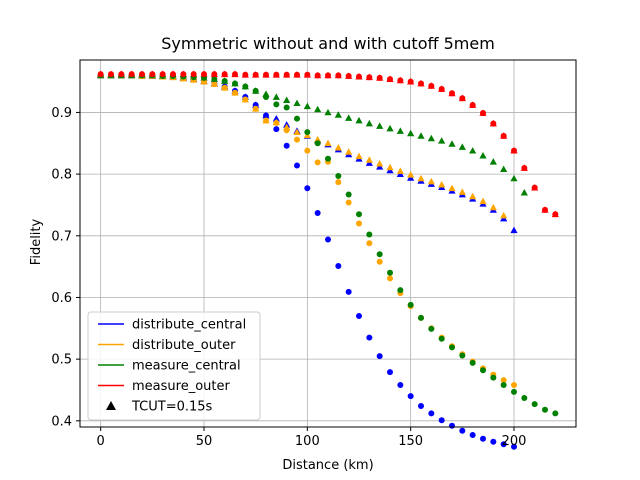  I want to click on legend-label: distribute_outer, so click(184, 345).